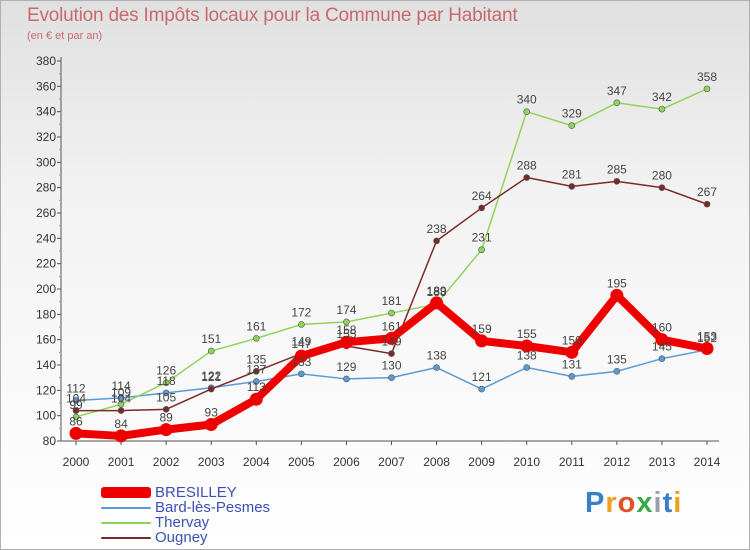 Image resolution: width=750 pixels, height=550 pixels. I want to click on point-bresilley-2005, so click(301, 356).